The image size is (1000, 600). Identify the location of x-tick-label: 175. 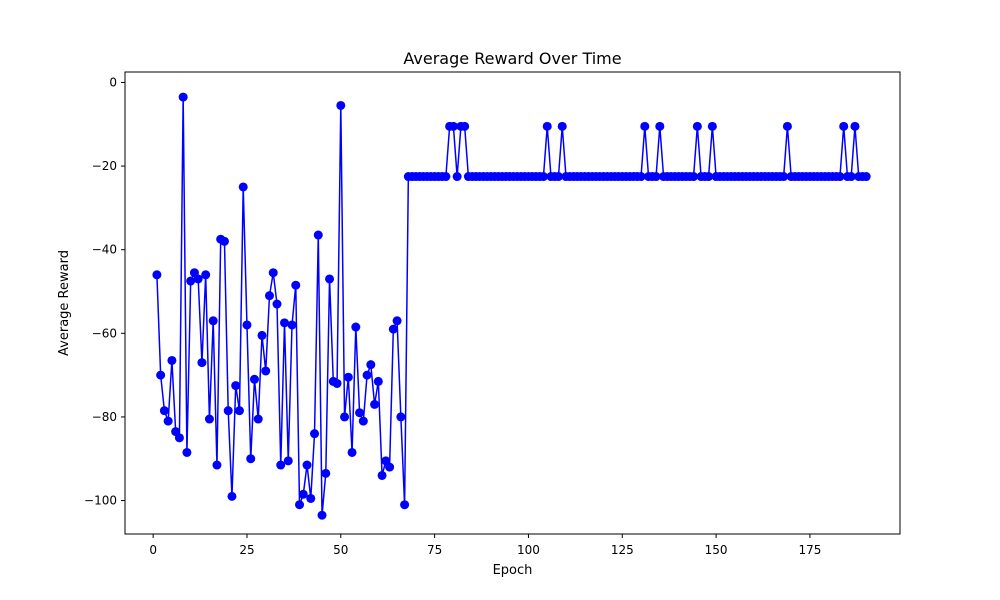
(809, 550).